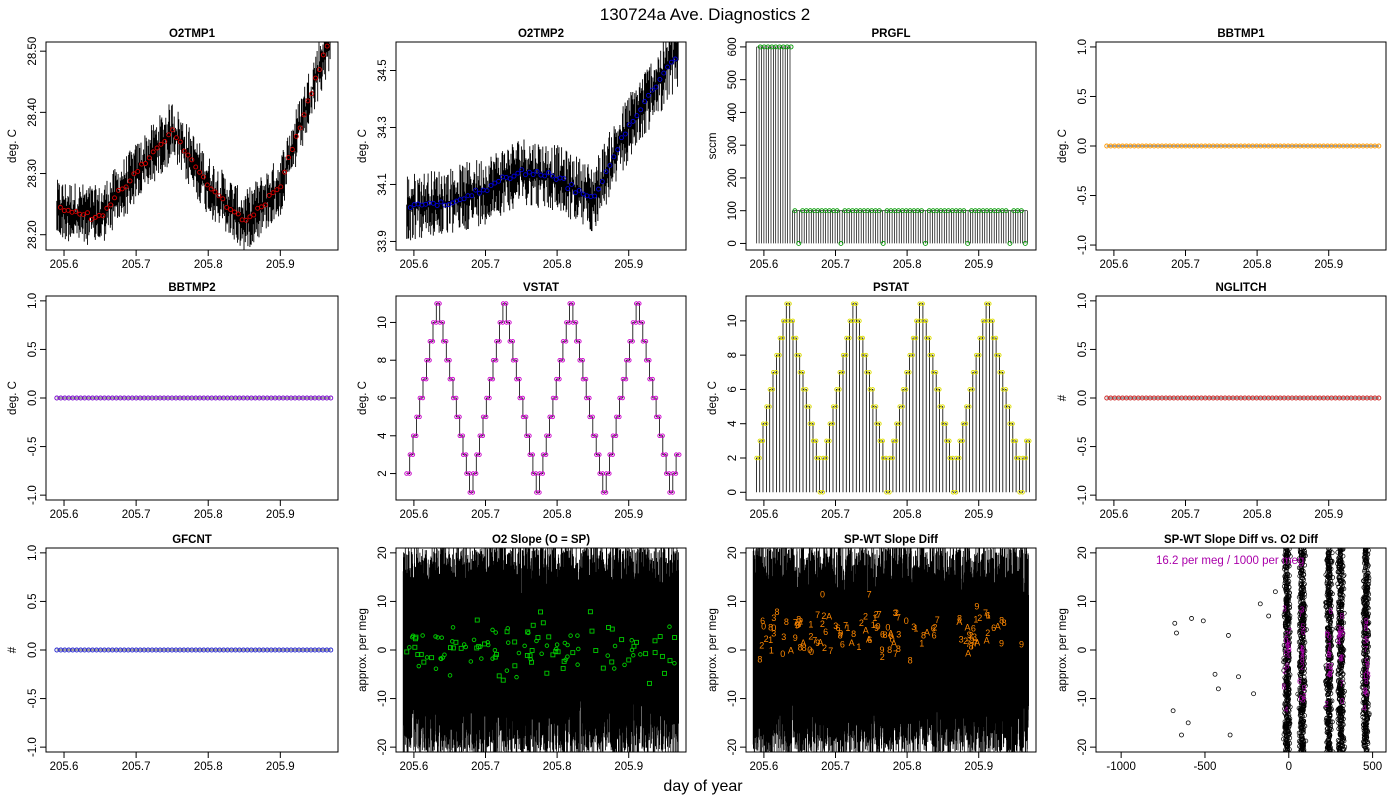  Describe the element at coordinates (414, 265) in the screenshot. I see `x-tick-label: 205.6` at that location.